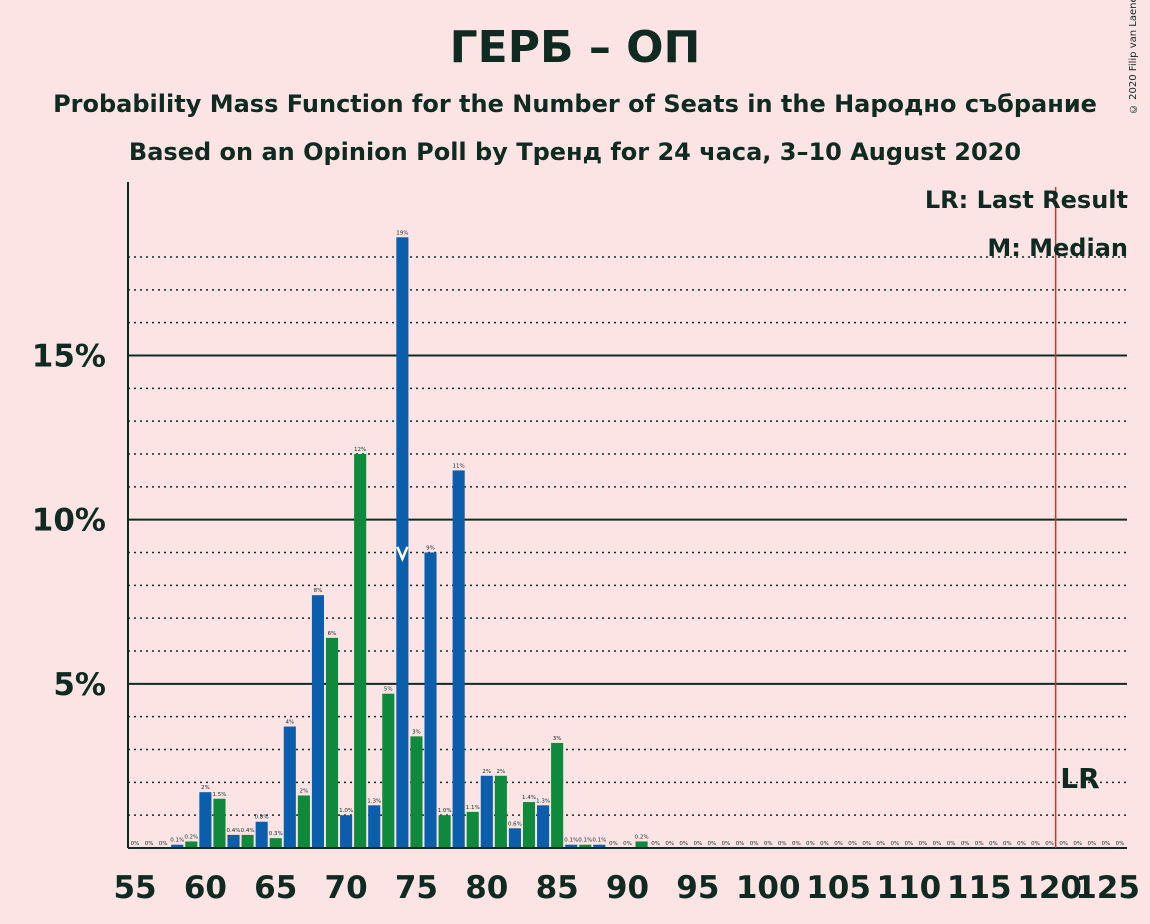 Image resolution: width=1150 pixels, height=924 pixels. What do you see at coordinates (134, 888) in the screenshot?
I see `x-tick-label: 55` at bounding box center [134, 888].